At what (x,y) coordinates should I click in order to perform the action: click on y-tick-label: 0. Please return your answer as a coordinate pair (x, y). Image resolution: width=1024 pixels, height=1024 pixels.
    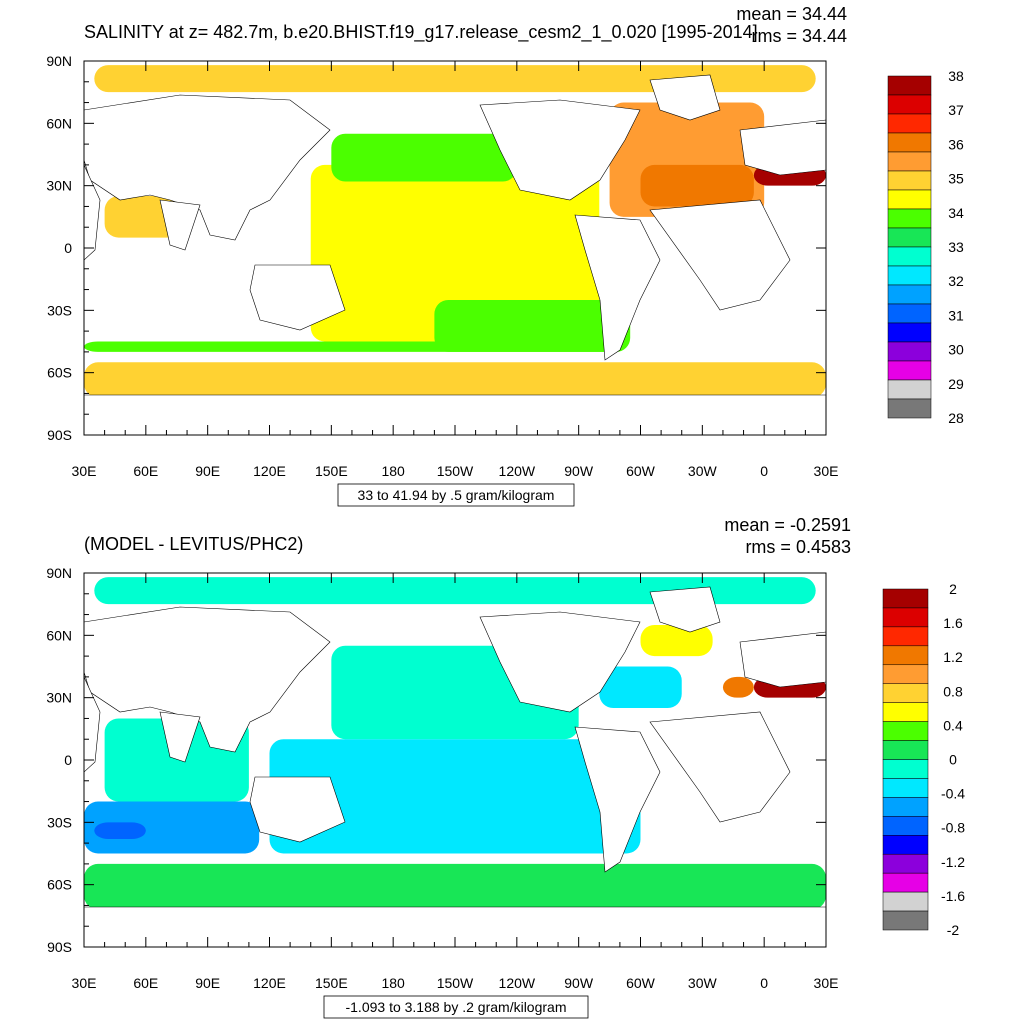
    Looking at the image, I should click on (68, 248).